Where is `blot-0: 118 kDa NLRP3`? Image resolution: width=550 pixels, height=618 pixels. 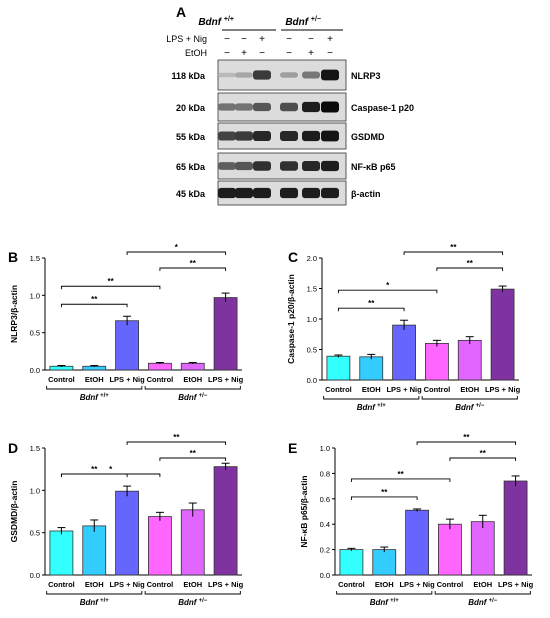 blot-0: 118 kDa NLRP3 is located at coordinates (276, 75).